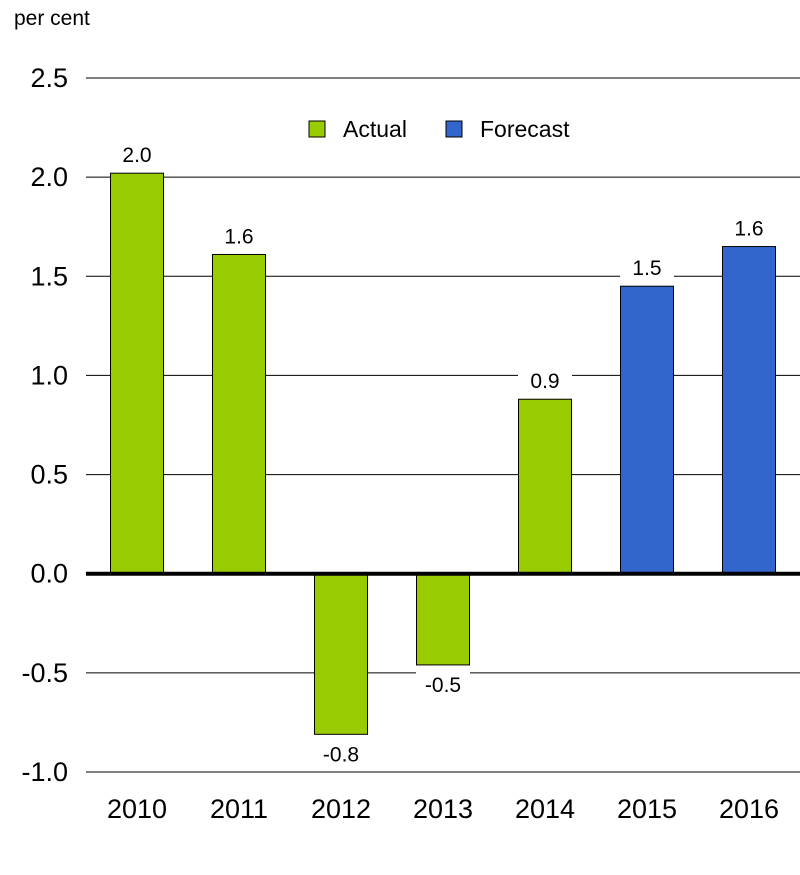  Describe the element at coordinates (239, 414) in the screenshot. I see `bar-2011` at that location.